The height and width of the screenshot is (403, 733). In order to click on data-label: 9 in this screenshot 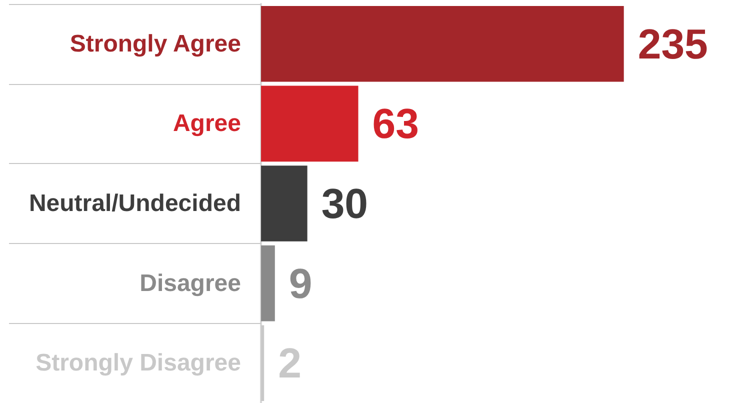, I will do `click(300, 283)`.